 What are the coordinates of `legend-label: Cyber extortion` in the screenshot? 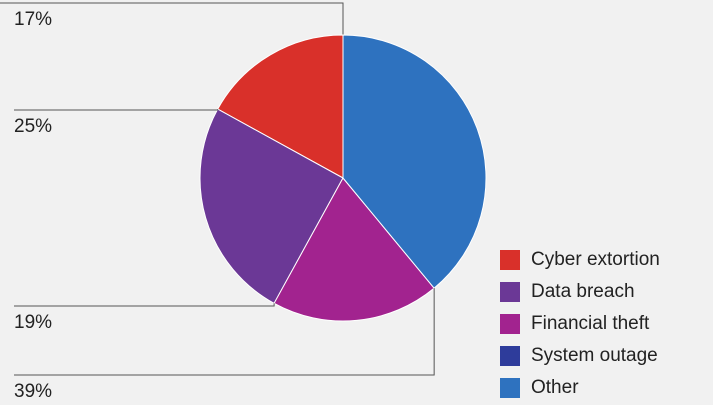 It's located at (595, 259).